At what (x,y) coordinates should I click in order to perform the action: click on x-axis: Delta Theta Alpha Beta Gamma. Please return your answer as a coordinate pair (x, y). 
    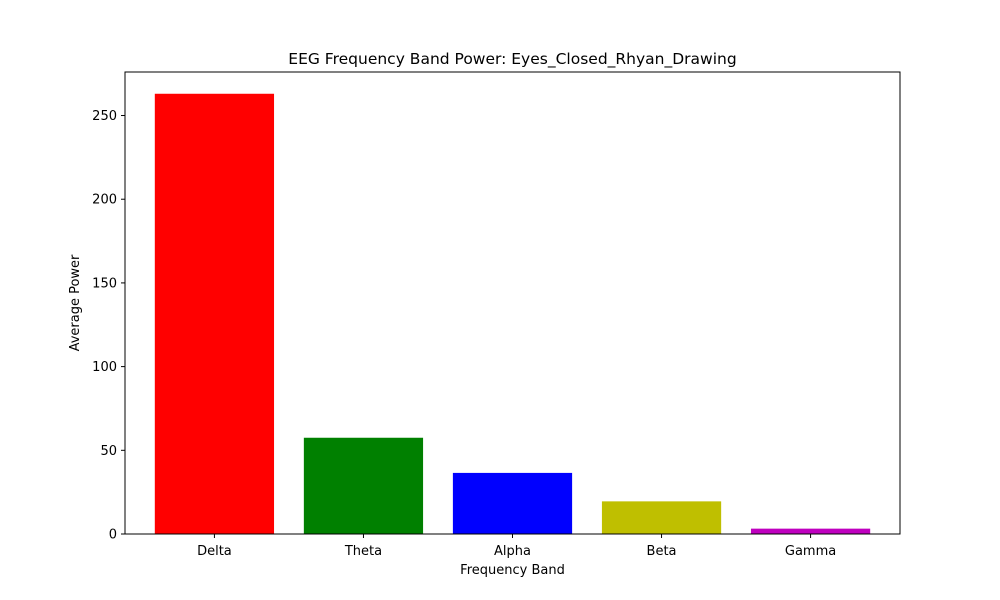
    Looking at the image, I should click on (516, 546).